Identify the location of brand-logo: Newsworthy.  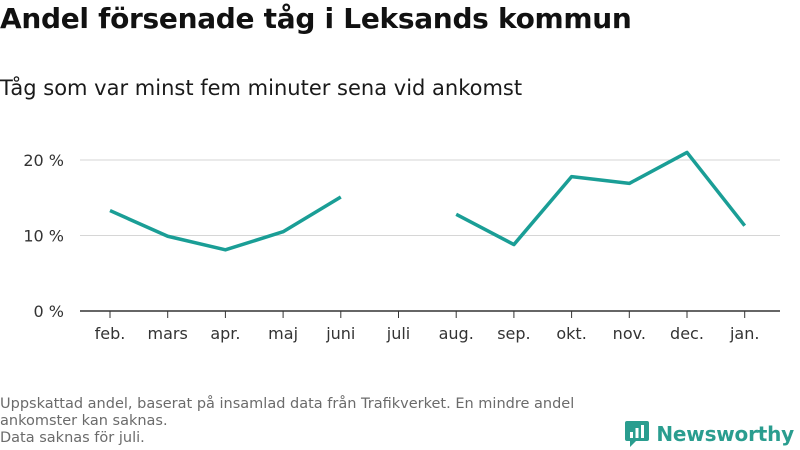
(709, 434).